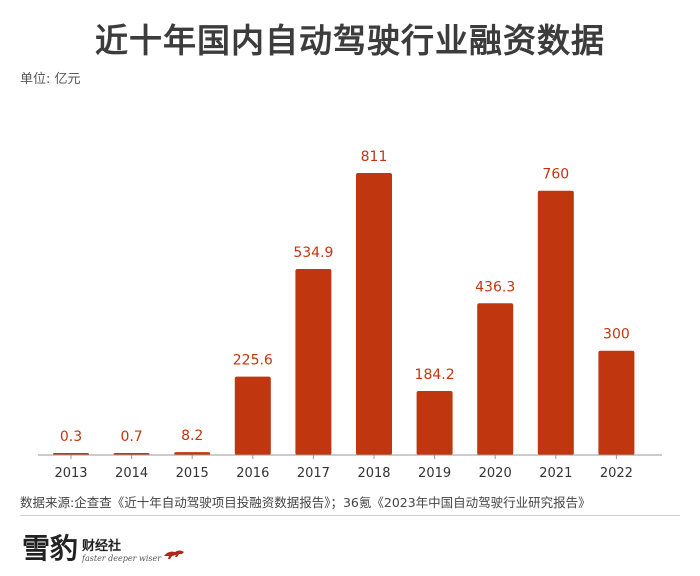 This screenshot has height=576, width=700. Describe the element at coordinates (434, 473) in the screenshot. I see `x-tick-label-2019: 2019` at that location.